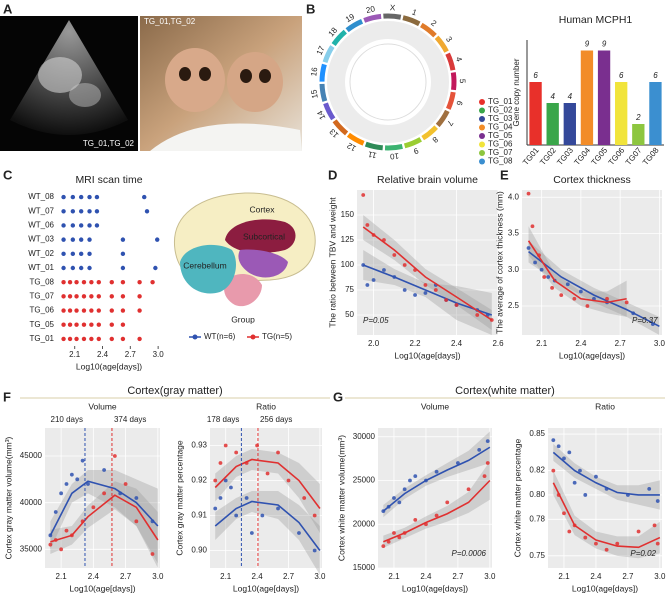  Describe the element at coordinates (226, 137) in the screenshot. I see `towel` at that location.